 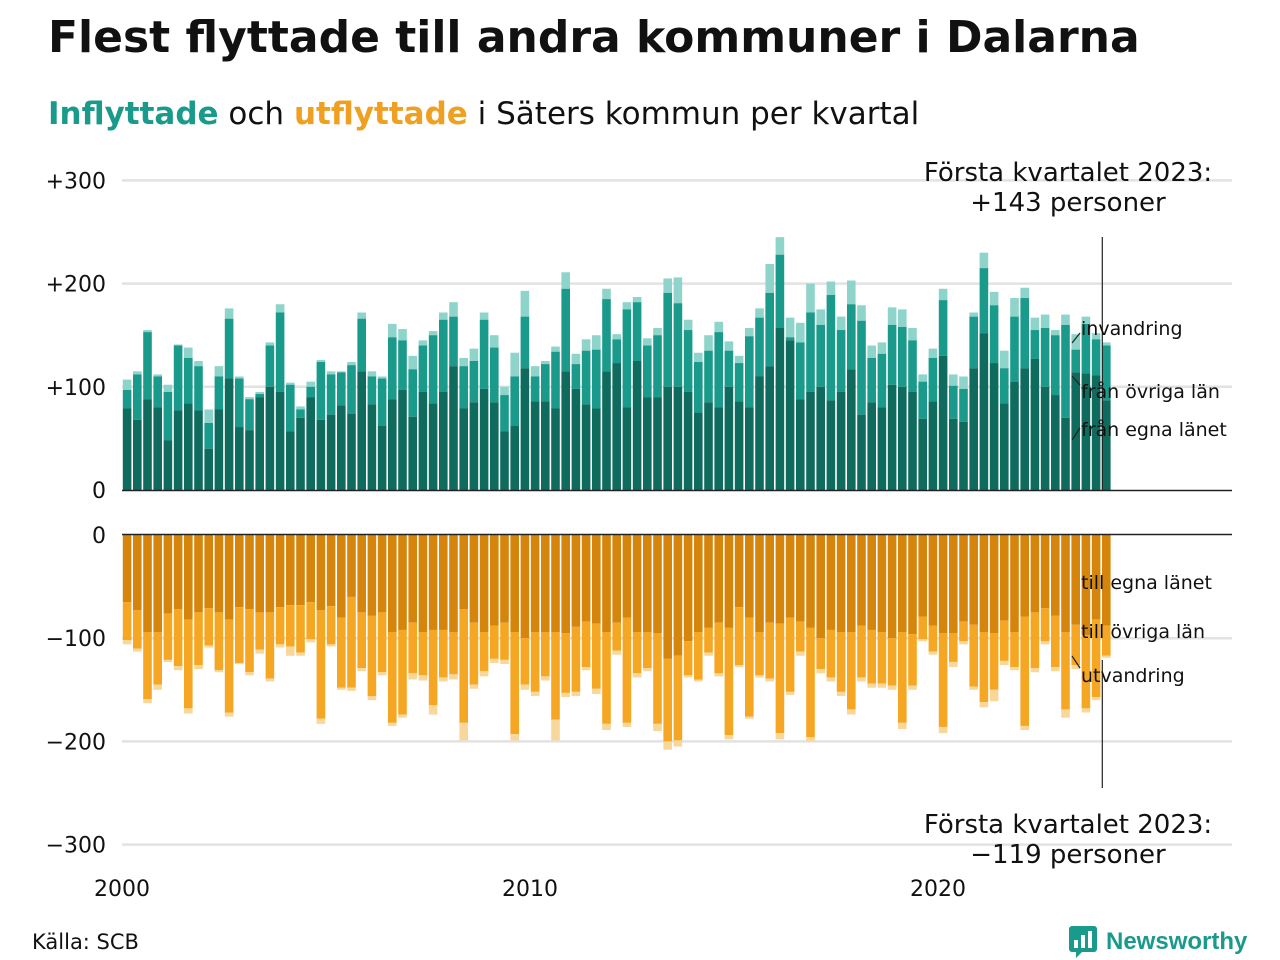 I want to click on annotation-bottom-line2: −119 personer, so click(x=1068, y=855).